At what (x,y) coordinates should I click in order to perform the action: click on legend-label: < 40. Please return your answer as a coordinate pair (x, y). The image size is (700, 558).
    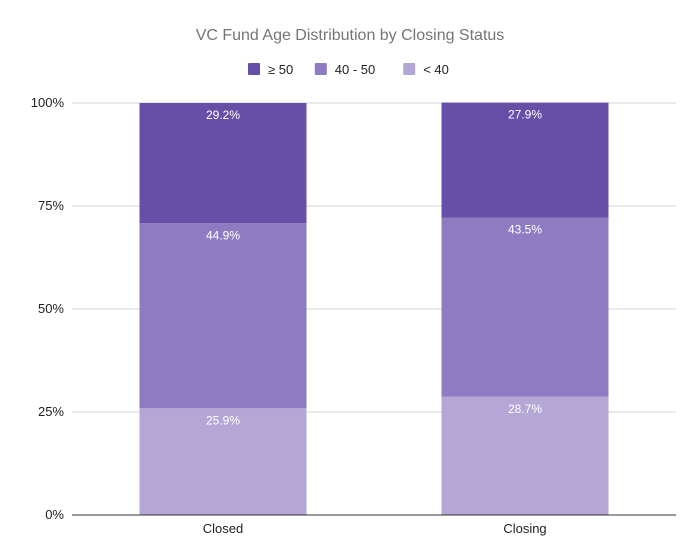
    Looking at the image, I should click on (436, 69).